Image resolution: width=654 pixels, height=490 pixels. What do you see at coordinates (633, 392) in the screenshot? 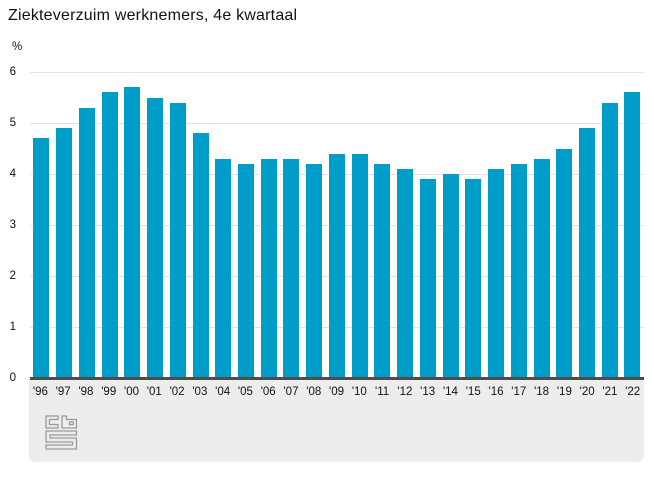
I see `x-axis-tick-label: '22` at bounding box center [633, 392].